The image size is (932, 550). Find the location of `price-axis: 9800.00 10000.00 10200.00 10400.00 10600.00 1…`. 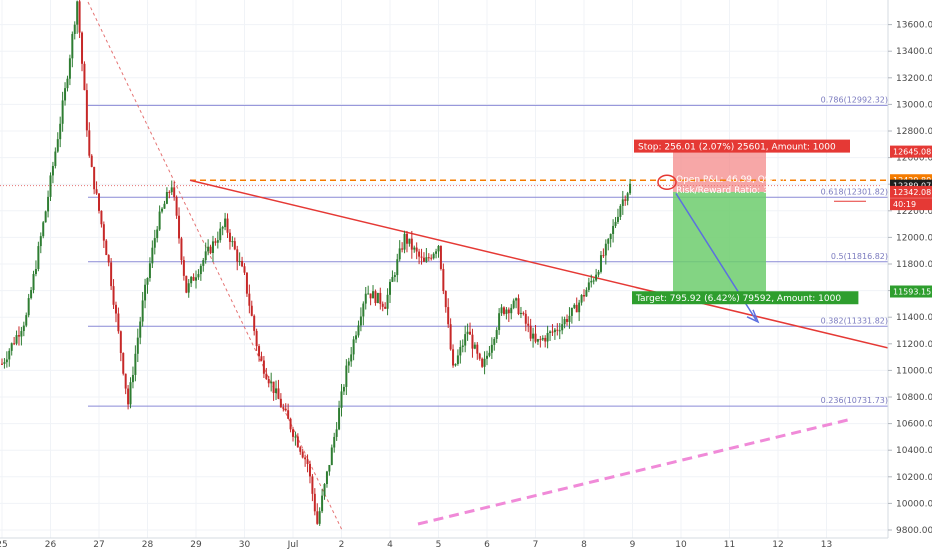

price-axis: 9800.00 10000.00 10200.00 10400.00 10600.00 1… is located at coordinates (909, 275).